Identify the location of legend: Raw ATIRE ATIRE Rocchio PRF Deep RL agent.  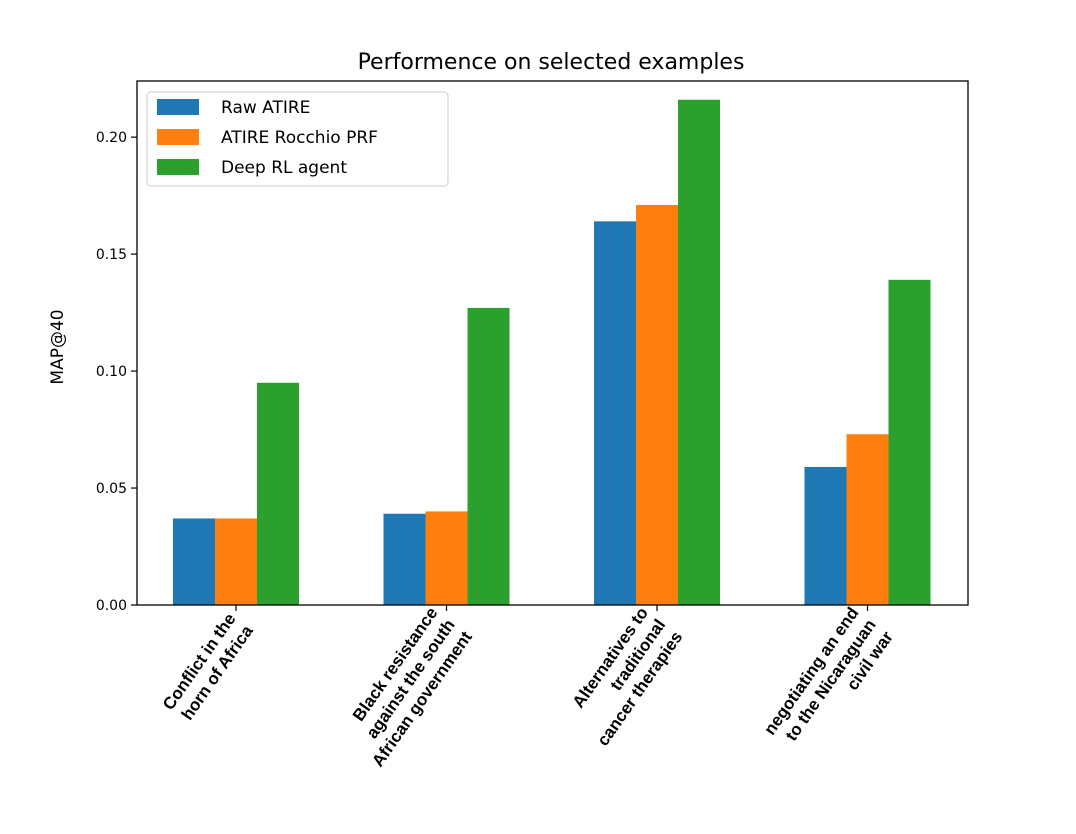
(297, 139).